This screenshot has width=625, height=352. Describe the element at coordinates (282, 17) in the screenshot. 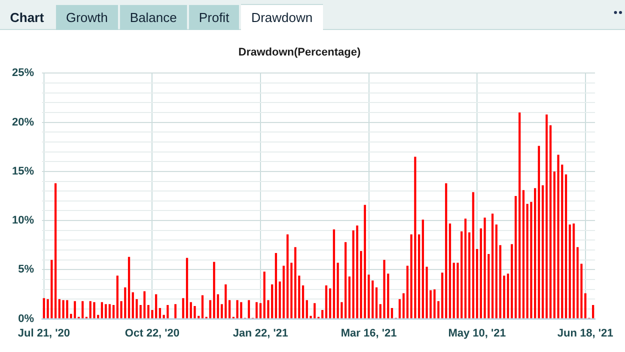

I see `text: Drawdown` at that location.